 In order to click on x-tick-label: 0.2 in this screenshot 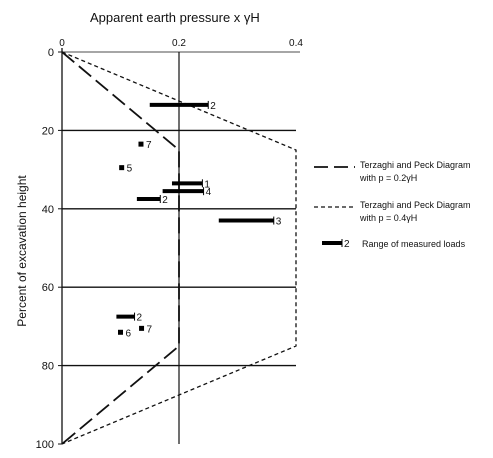, I will do `click(179, 43)`.